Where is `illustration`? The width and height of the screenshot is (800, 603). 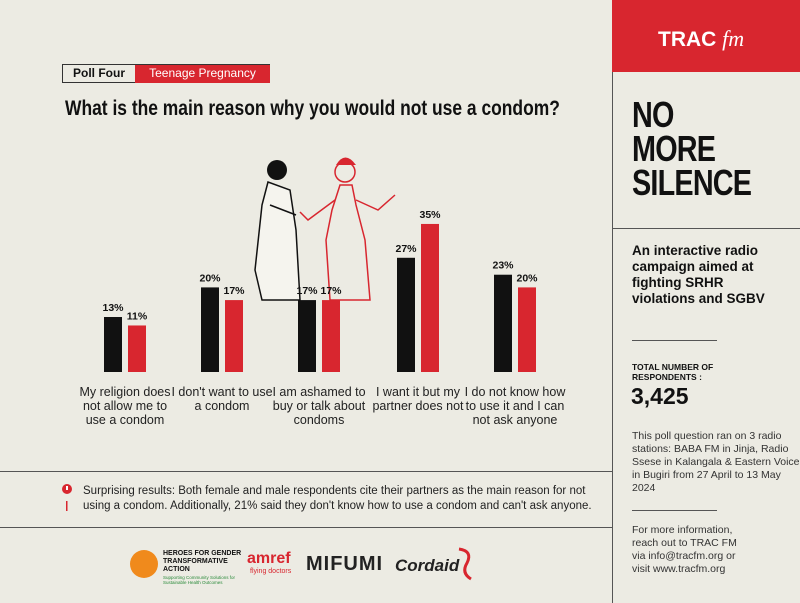
illustration is located at coordinates (325, 229).